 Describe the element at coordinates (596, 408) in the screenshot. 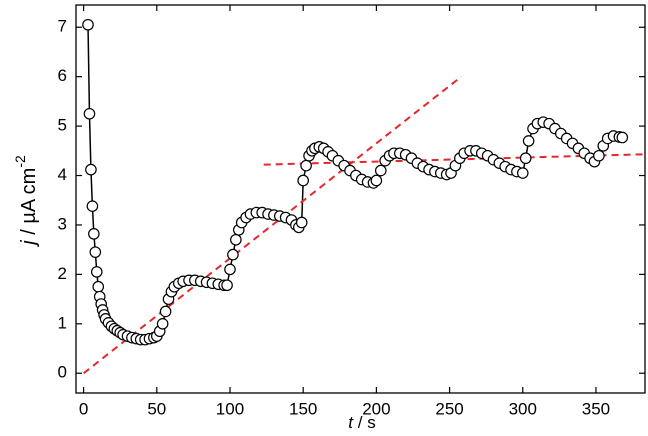

I see `x-tick-label: 350` at that location.